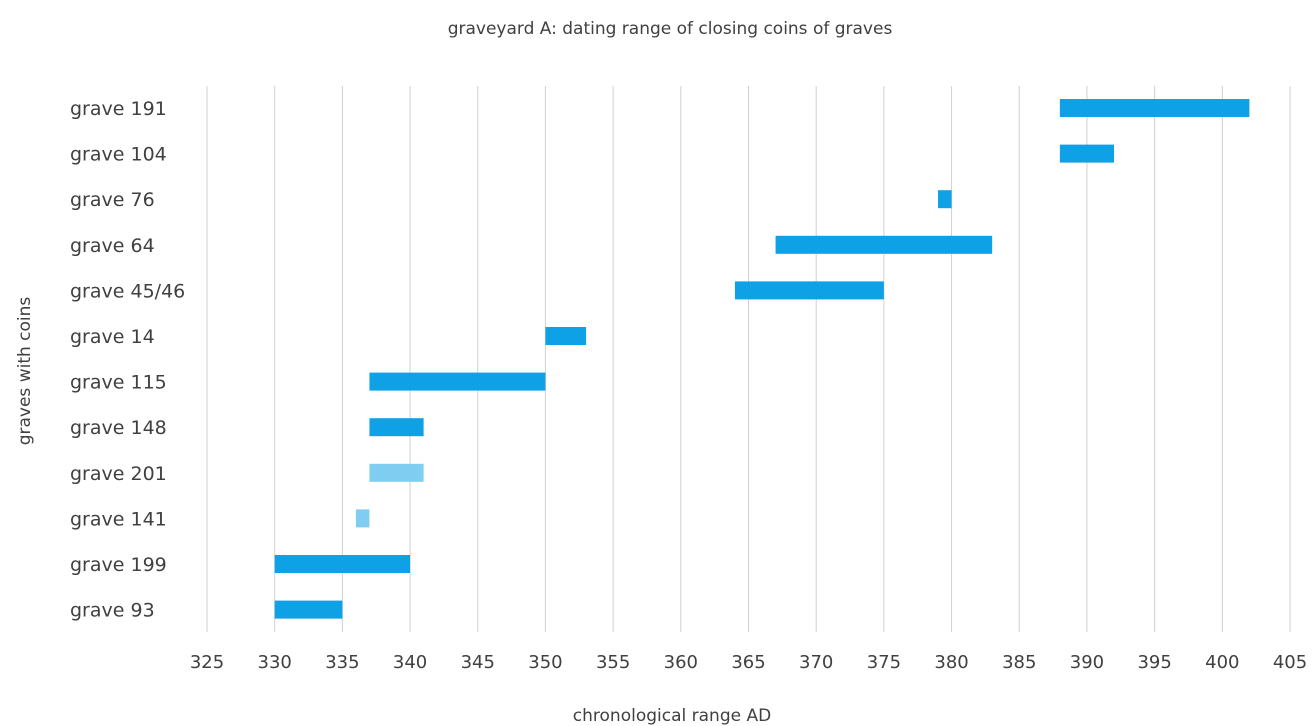 Image resolution: width=1315 pixels, height=726 pixels. Describe the element at coordinates (118, 428) in the screenshot. I see `category-label: grave 148` at that location.